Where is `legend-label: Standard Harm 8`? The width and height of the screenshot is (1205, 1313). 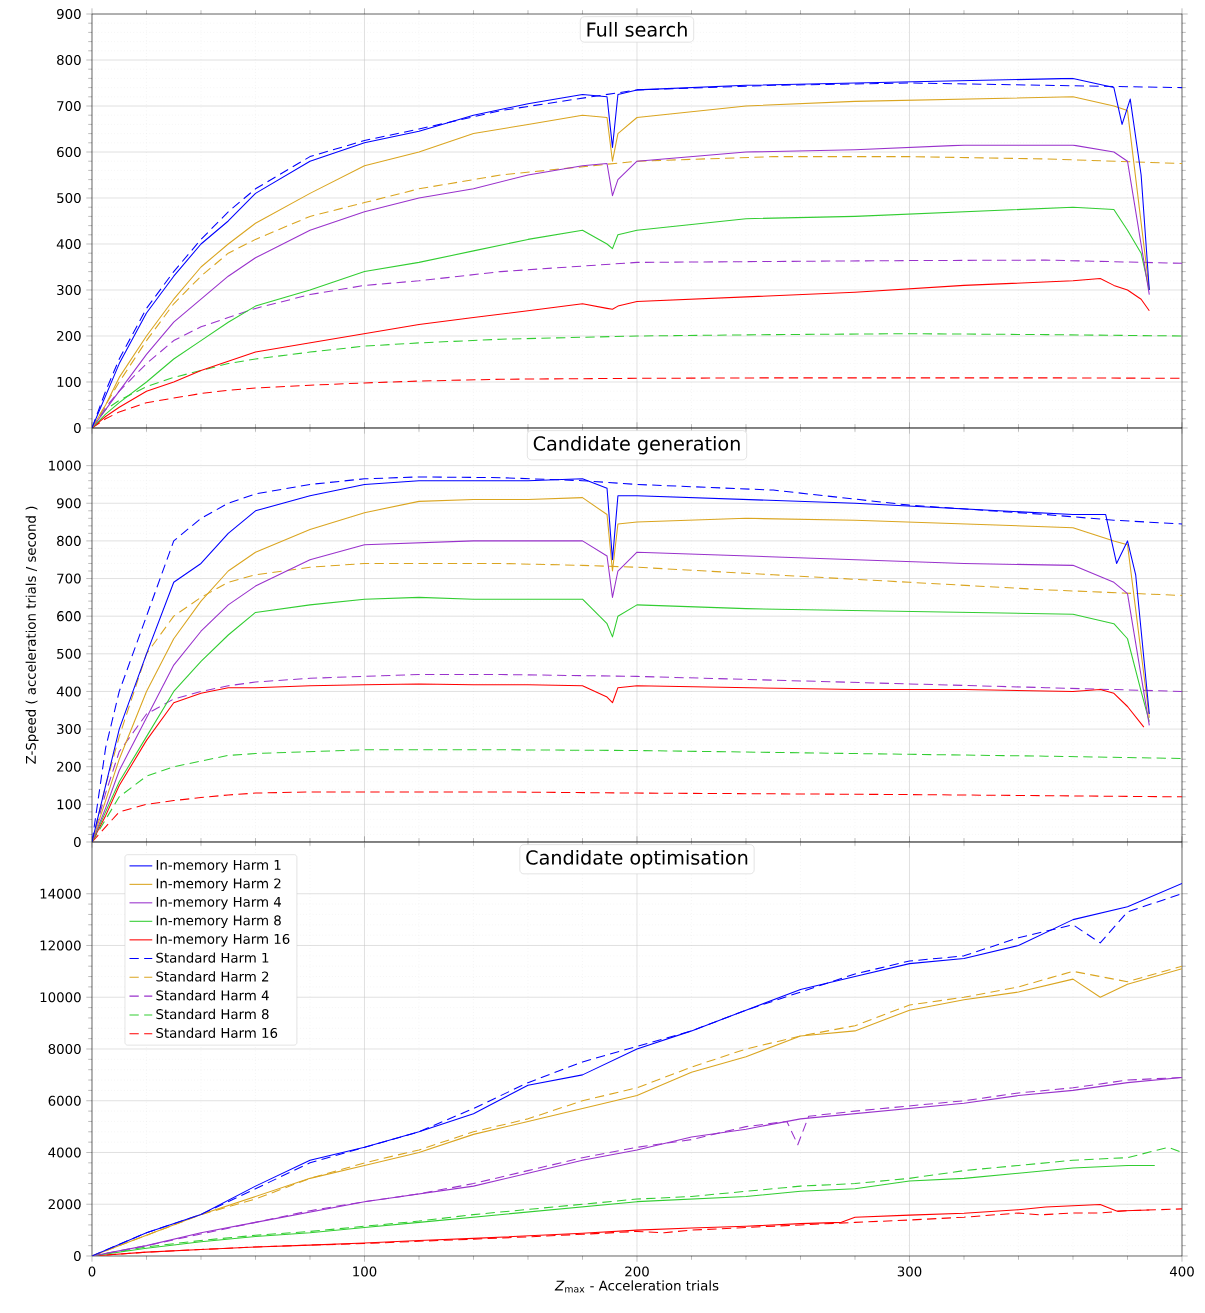
legend-label: Standard Harm 8 is located at coordinates (212, 1014).